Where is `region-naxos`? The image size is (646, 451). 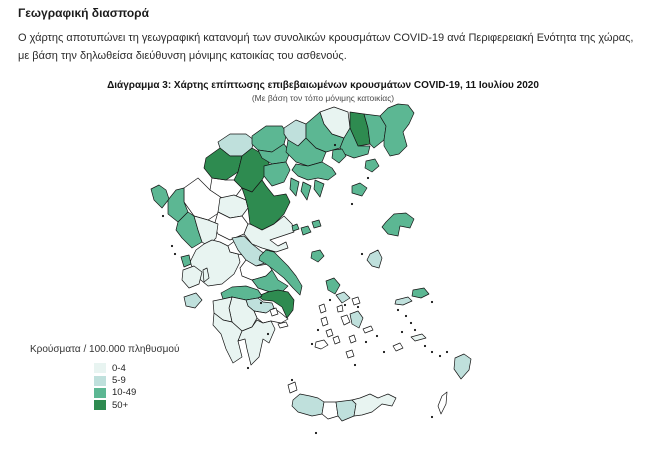 region-naxos is located at coordinates (356, 319).